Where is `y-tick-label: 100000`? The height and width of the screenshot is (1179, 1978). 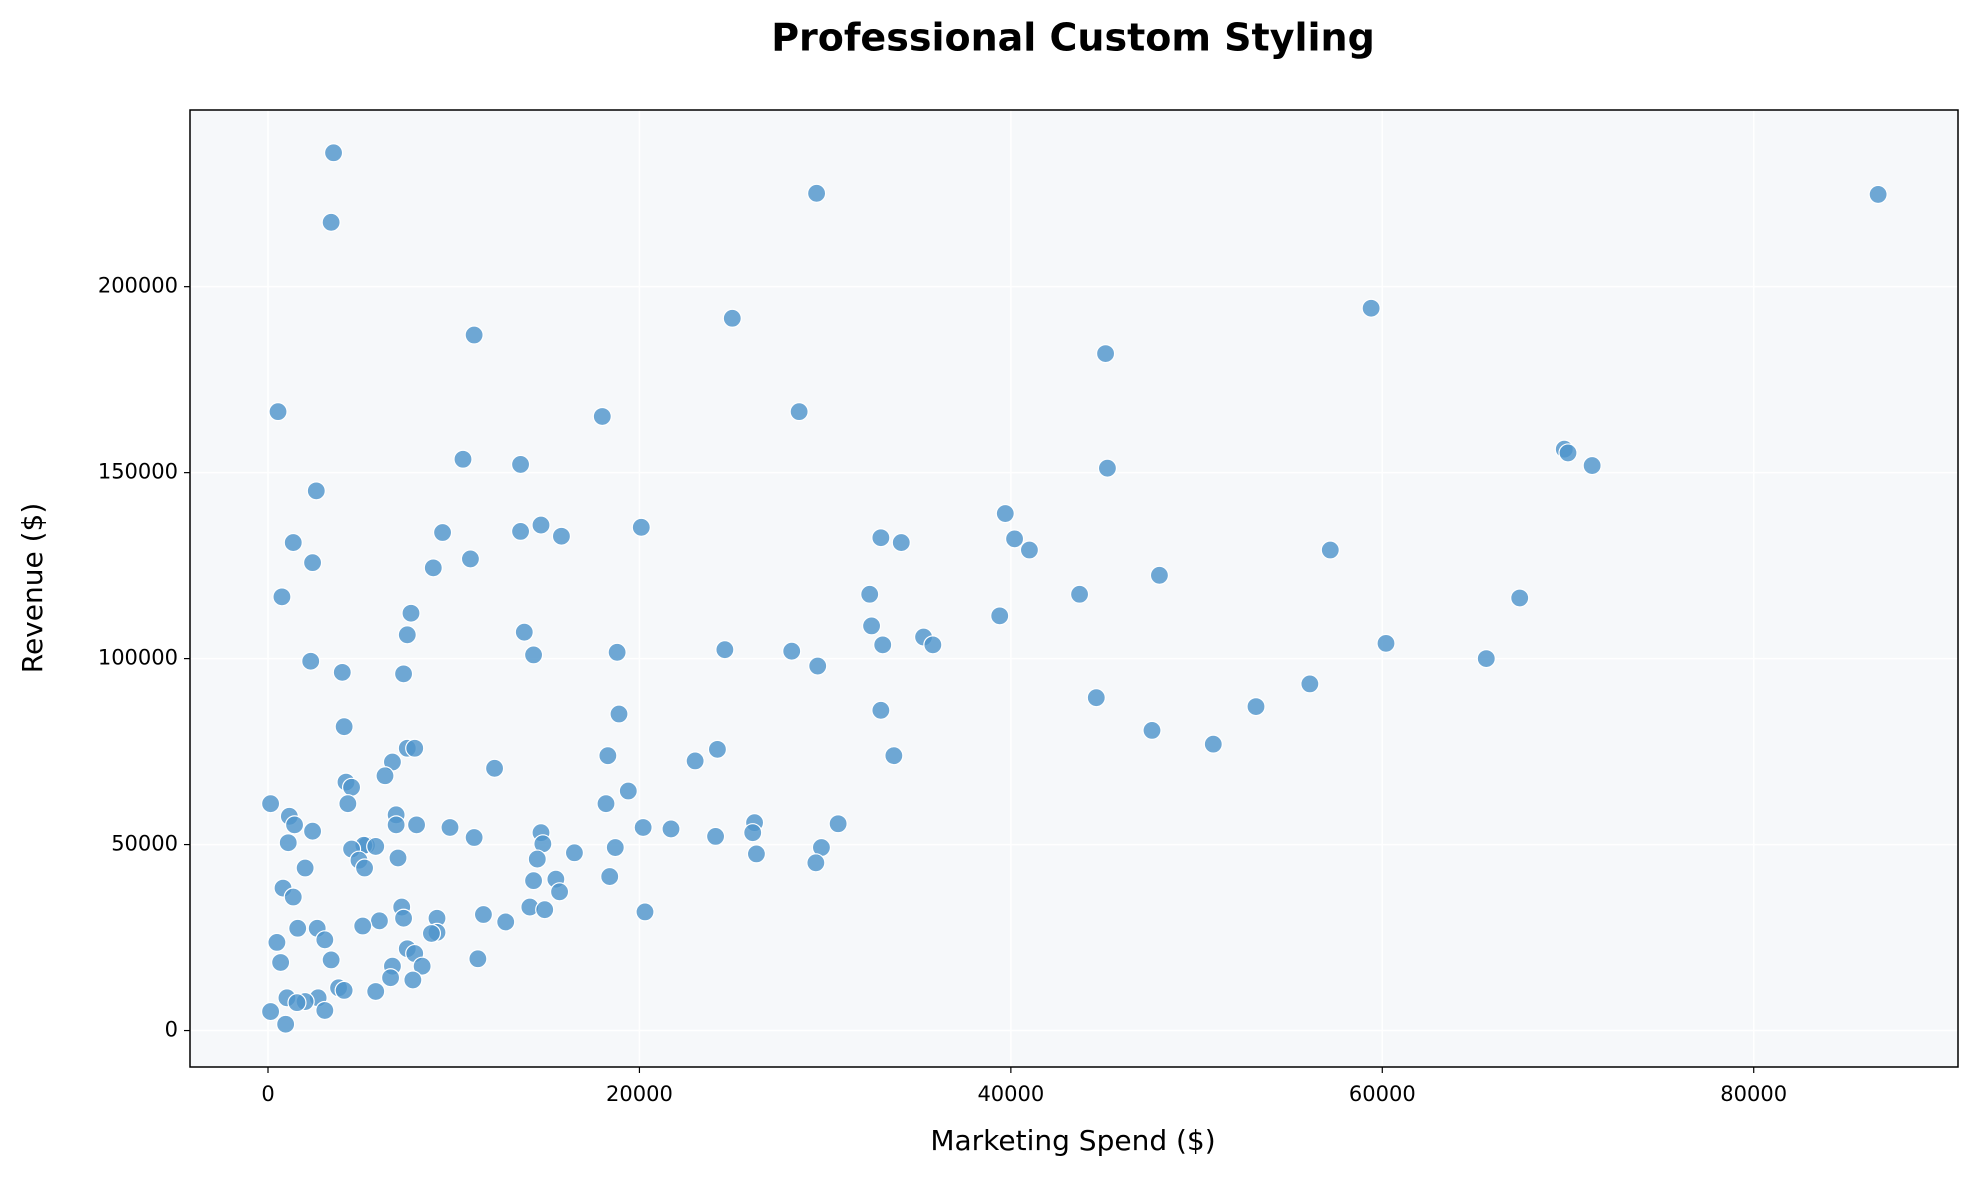 y-tick-label: 100000 is located at coordinates (138, 658).